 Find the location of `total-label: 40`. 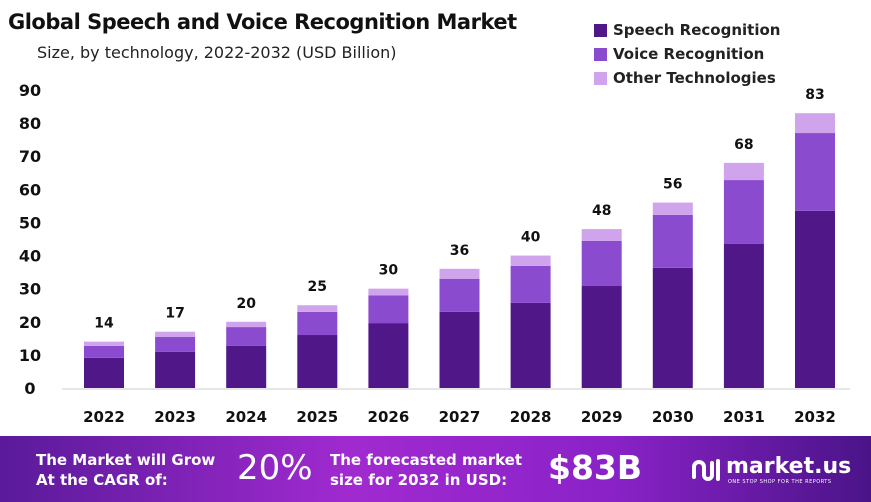

total-label: 40 is located at coordinates (531, 238).